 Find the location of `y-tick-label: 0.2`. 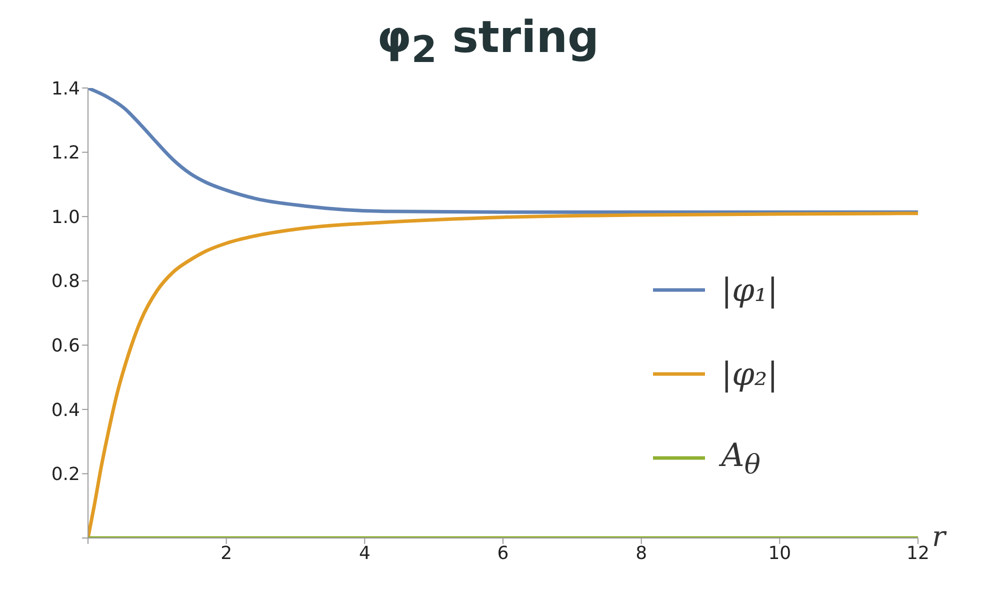

y-tick-label: 0.2 is located at coordinates (65, 475).